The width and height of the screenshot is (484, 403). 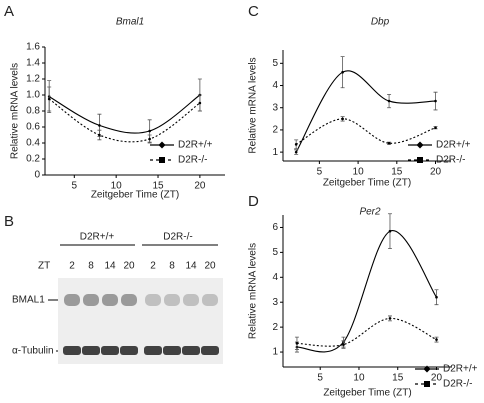 I want to click on y-tick-label: 1.4, so click(x=33, y=63).